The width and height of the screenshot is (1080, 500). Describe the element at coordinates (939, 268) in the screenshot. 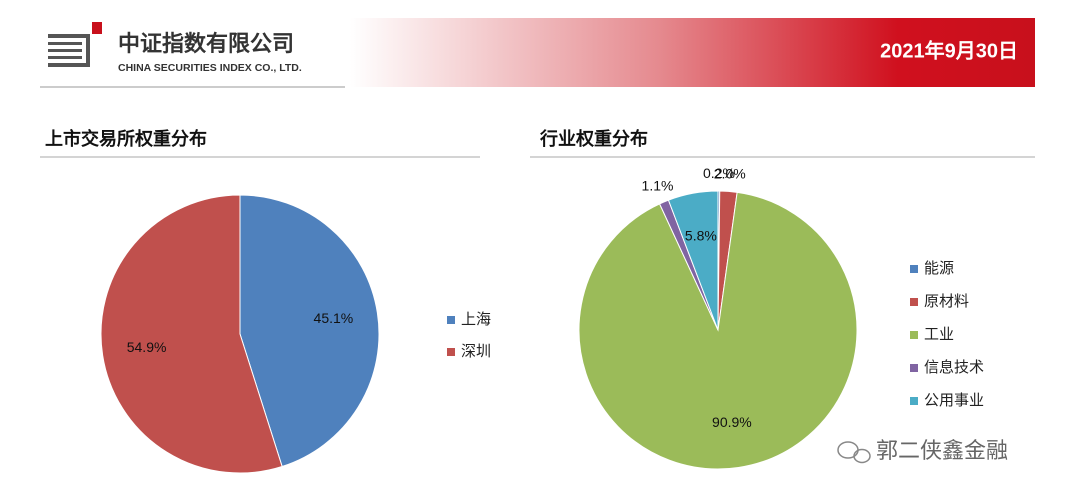

I see `legend-label: 能源` at that location.